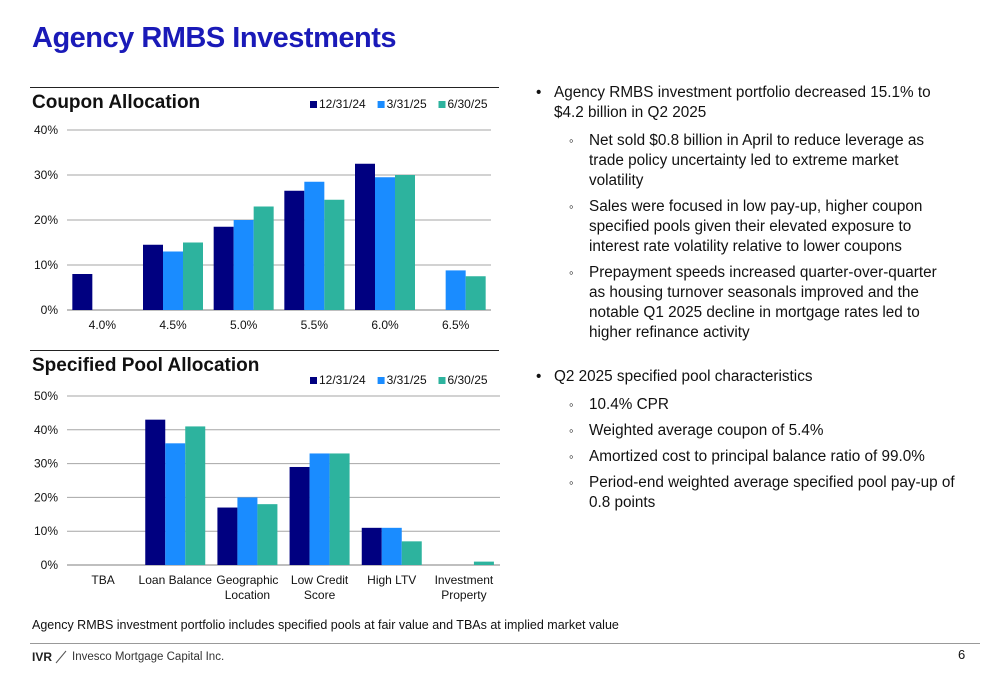 The height and width of the screenshot is (685, 1000). What do you see at coordinates (320, 580) in the screenshot?
I see `x-tick-label: Low Credit` at bounding box center [320, 580].